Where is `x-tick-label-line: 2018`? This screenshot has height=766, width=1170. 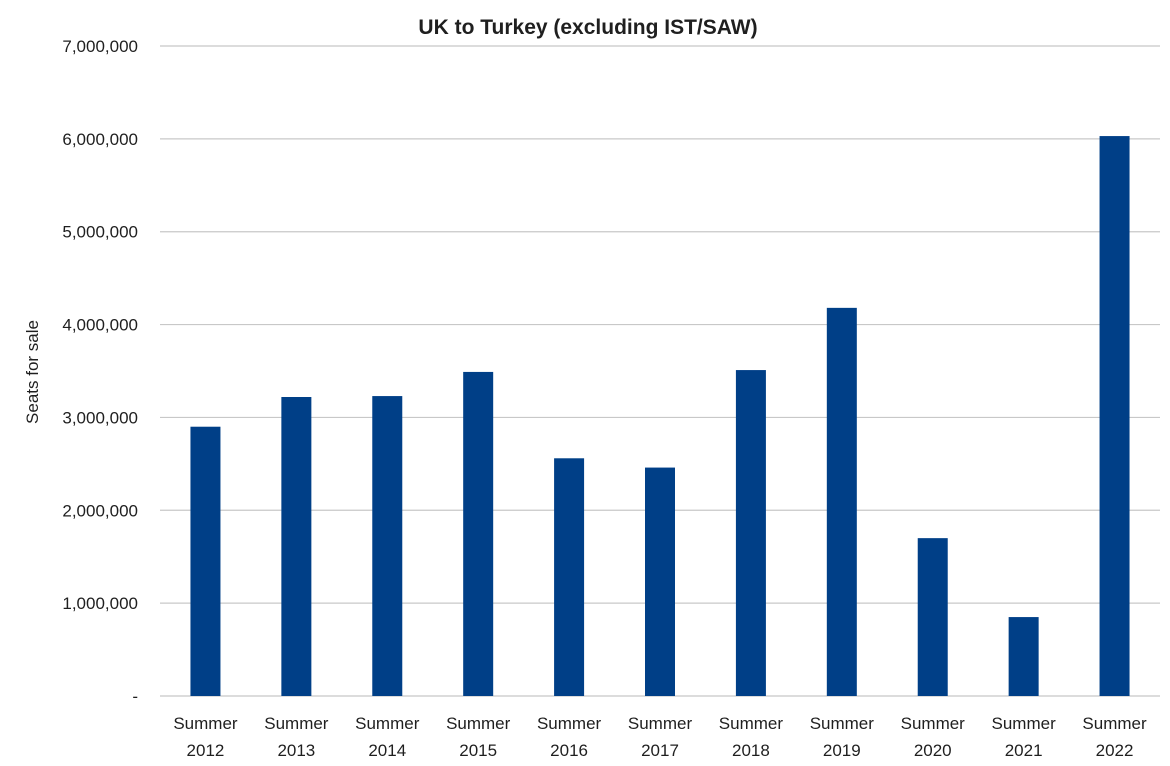
x-tick-label-line: 2018 is located at coordinates (751, 750).